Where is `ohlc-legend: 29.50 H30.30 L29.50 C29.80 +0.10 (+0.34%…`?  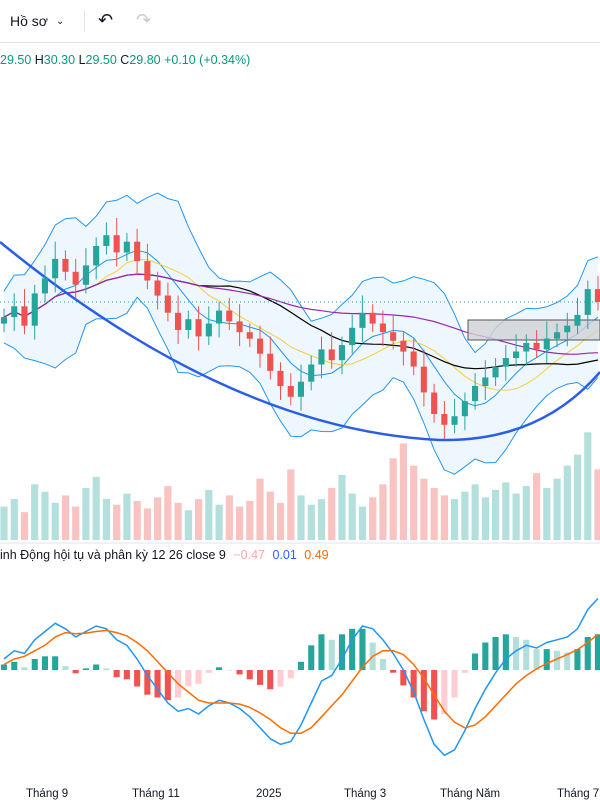 ohlc-legend: 29.50 H30.30 L29.50 C29.80 +0.10 (+0.34%… is located at coordinates (125, 60).